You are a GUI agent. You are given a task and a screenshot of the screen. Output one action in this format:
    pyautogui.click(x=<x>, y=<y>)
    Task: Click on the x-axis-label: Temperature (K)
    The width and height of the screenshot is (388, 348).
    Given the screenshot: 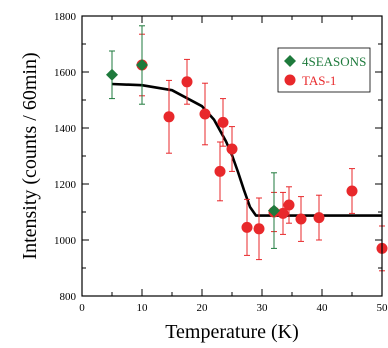 What is the action you would take?
    pyautogui.click(x=232, y=332)
    